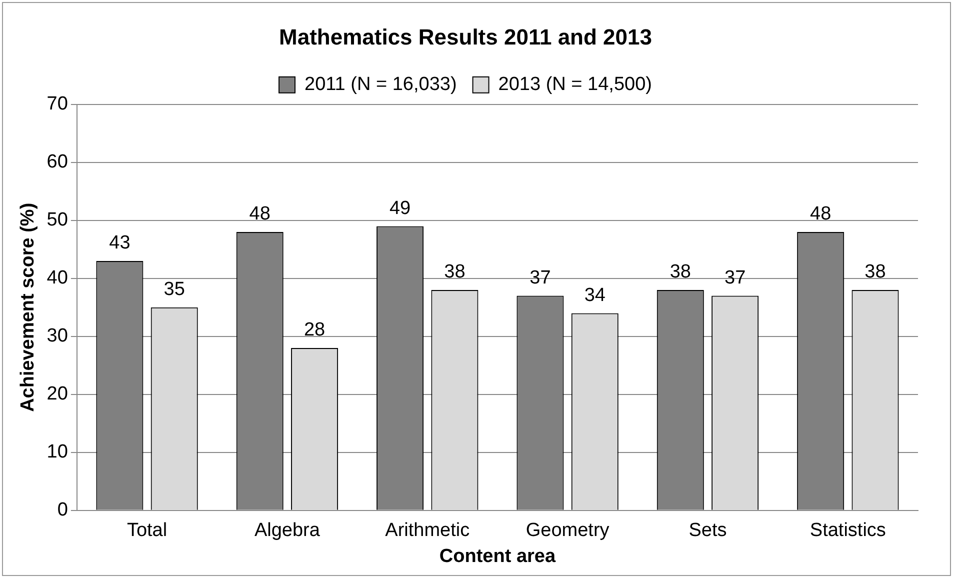 The width and height of the screenshot is (955, 580). Describe the element at coordinates (119, 243) in the screenshot. I see `data-label: 43` at that location.